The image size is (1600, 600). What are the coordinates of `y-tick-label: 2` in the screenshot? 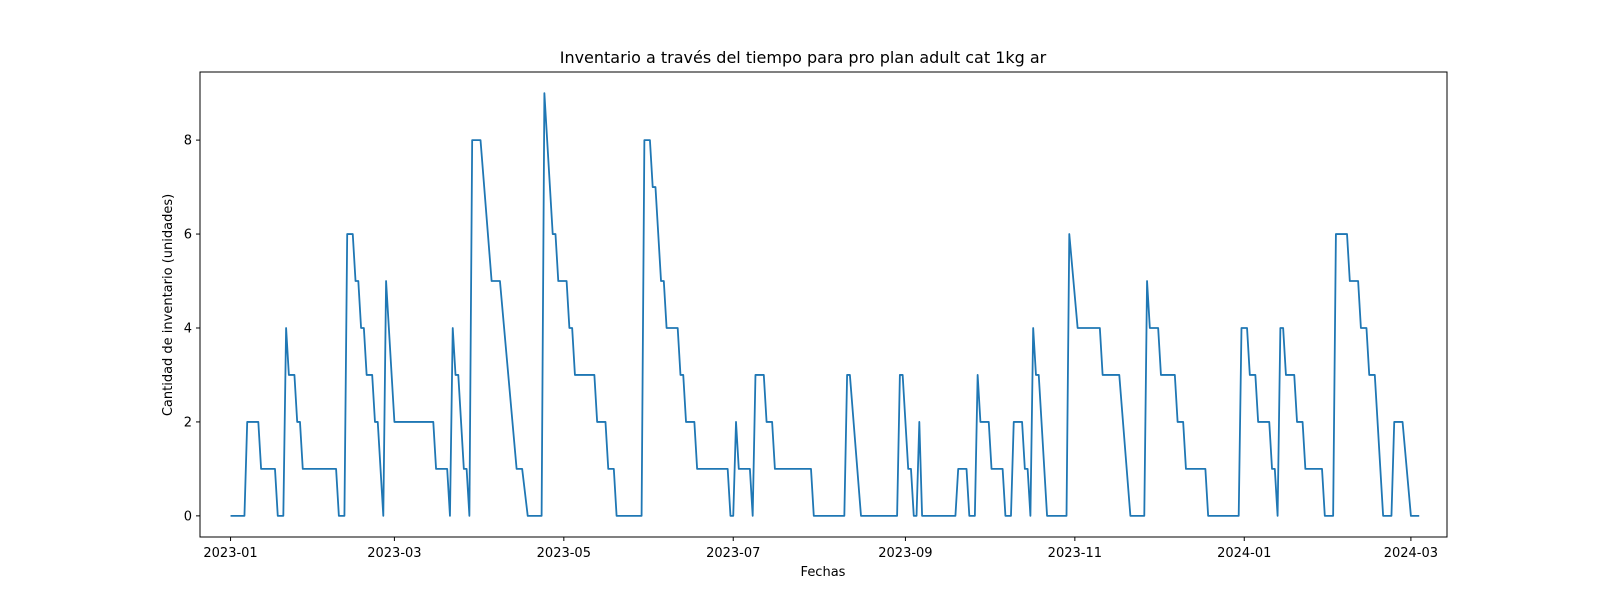 It's located at (188, 422).